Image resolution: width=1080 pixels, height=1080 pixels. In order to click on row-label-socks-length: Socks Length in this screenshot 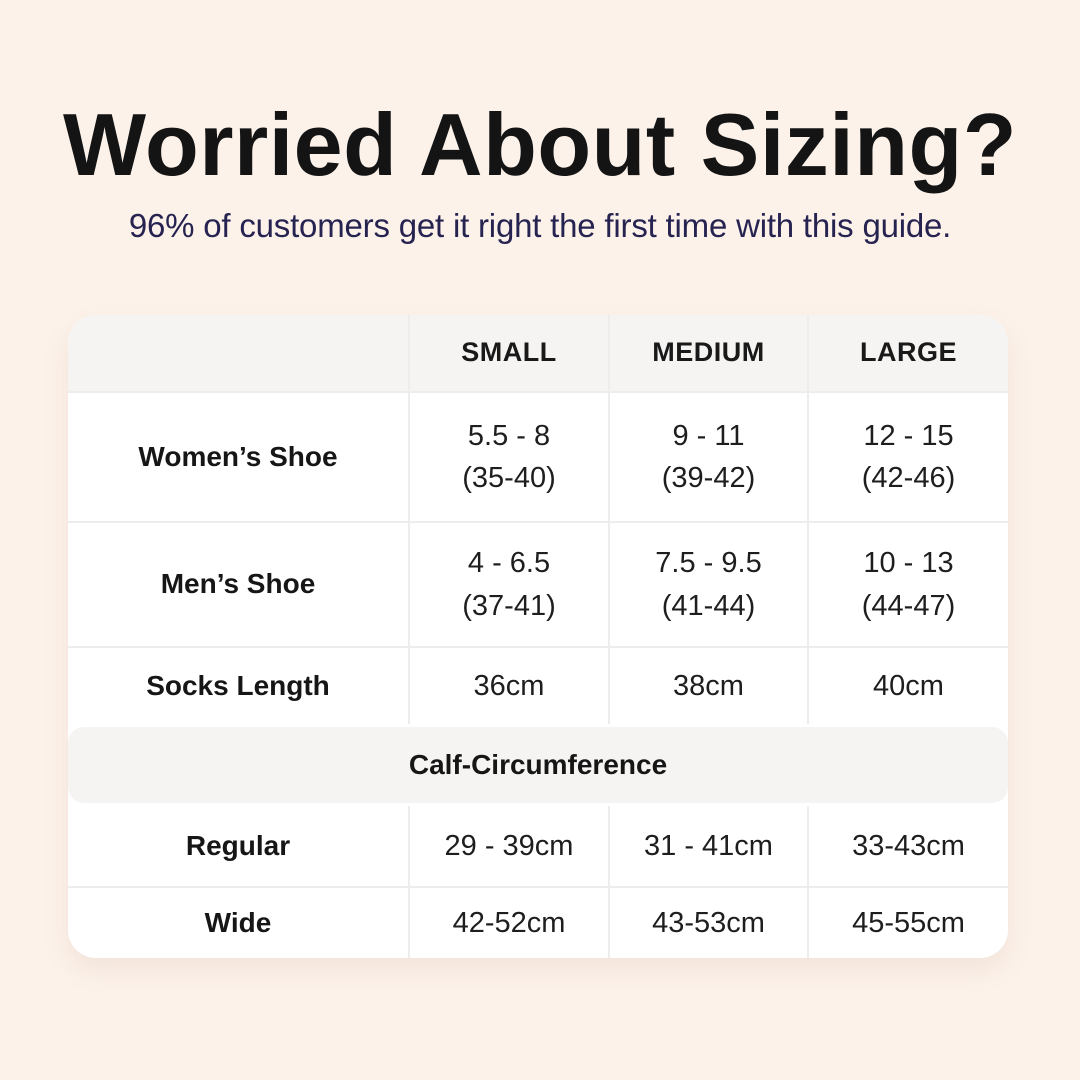, I will do `click(239, 686)`.